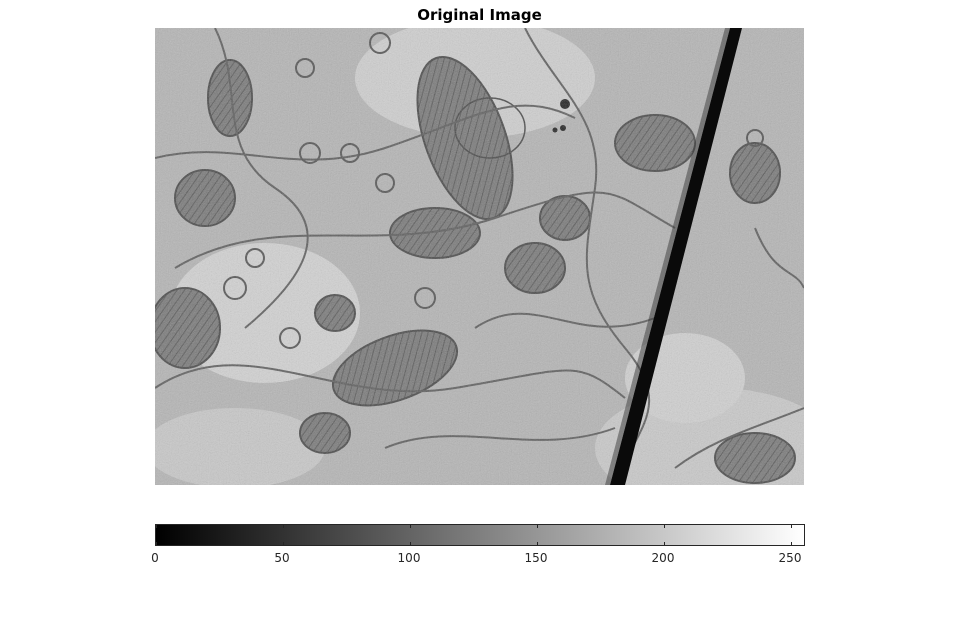  I want to click on figure-title: Original Image, so click(479, 15).